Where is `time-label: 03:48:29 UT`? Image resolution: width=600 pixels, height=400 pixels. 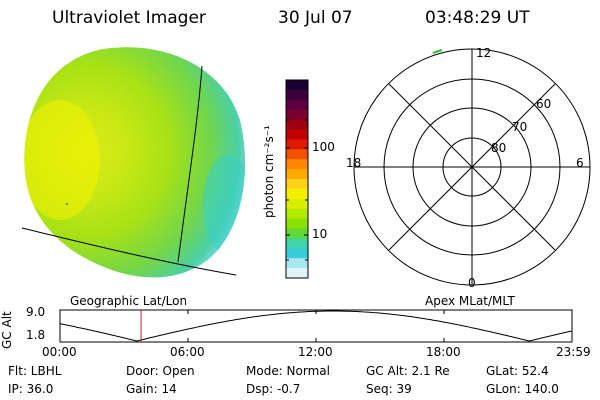 time-label: 03:48:29 UT is located at coordinates (477, 18).